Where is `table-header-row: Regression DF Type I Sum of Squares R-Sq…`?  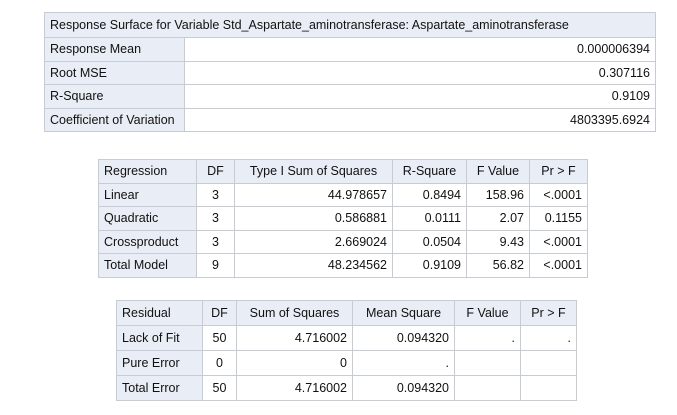
table-header-row: Regression DF Type I Sum of Squares R-Sq… is located at coordinates (343, 171).